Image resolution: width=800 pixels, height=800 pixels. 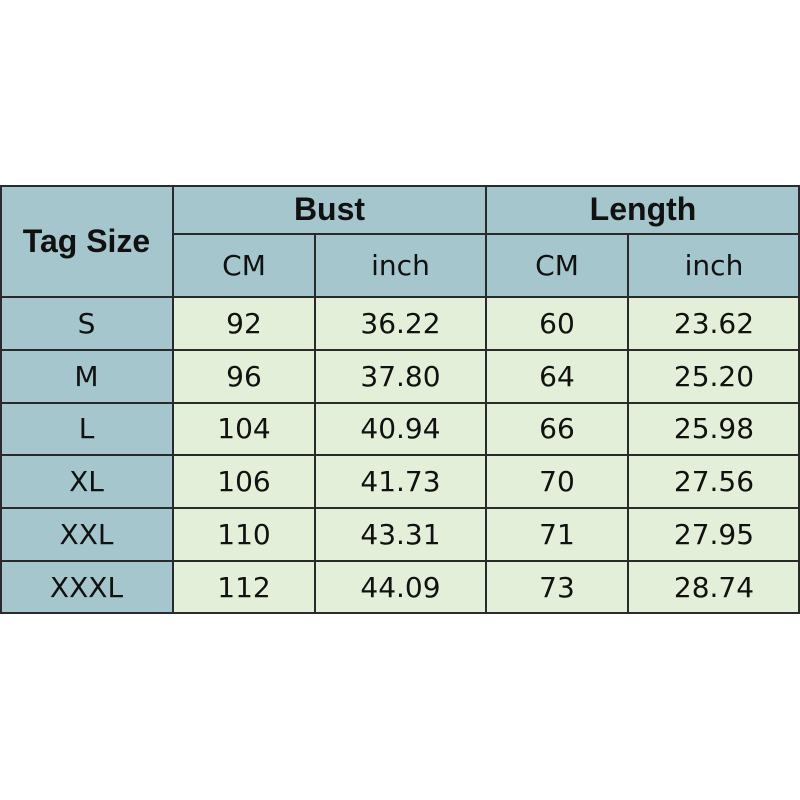 I want to click on measure-cell: 73, so click(x=557, y=587).